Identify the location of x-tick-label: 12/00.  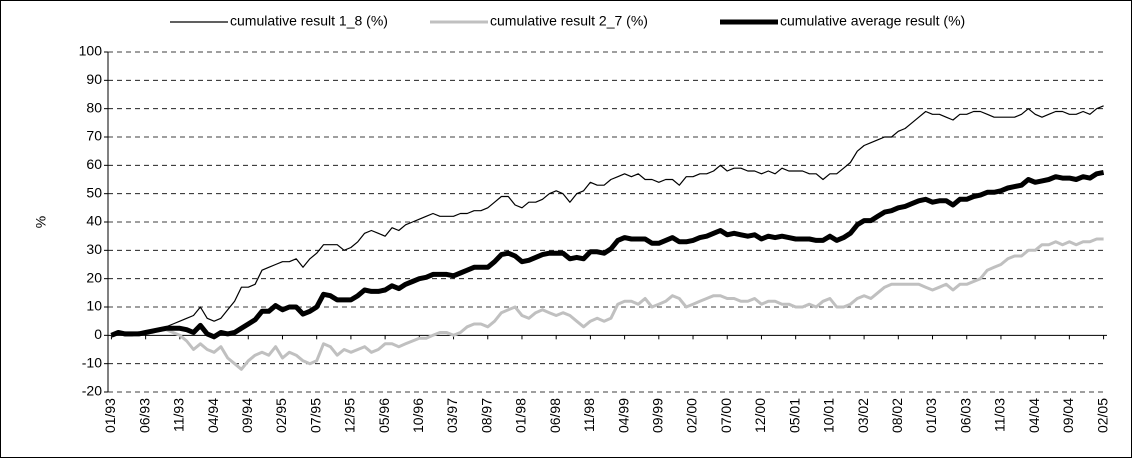
(760, 415).